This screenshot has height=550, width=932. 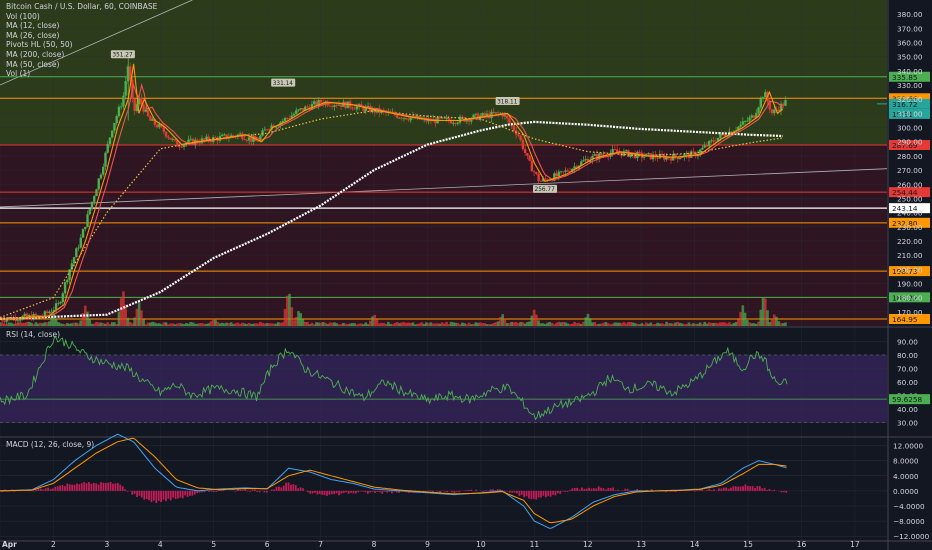 What do you see at coordinates (33, 334) in the screenshot?
I see `rsi-title: RSI (14, close)` at bounding box center [33, 334].